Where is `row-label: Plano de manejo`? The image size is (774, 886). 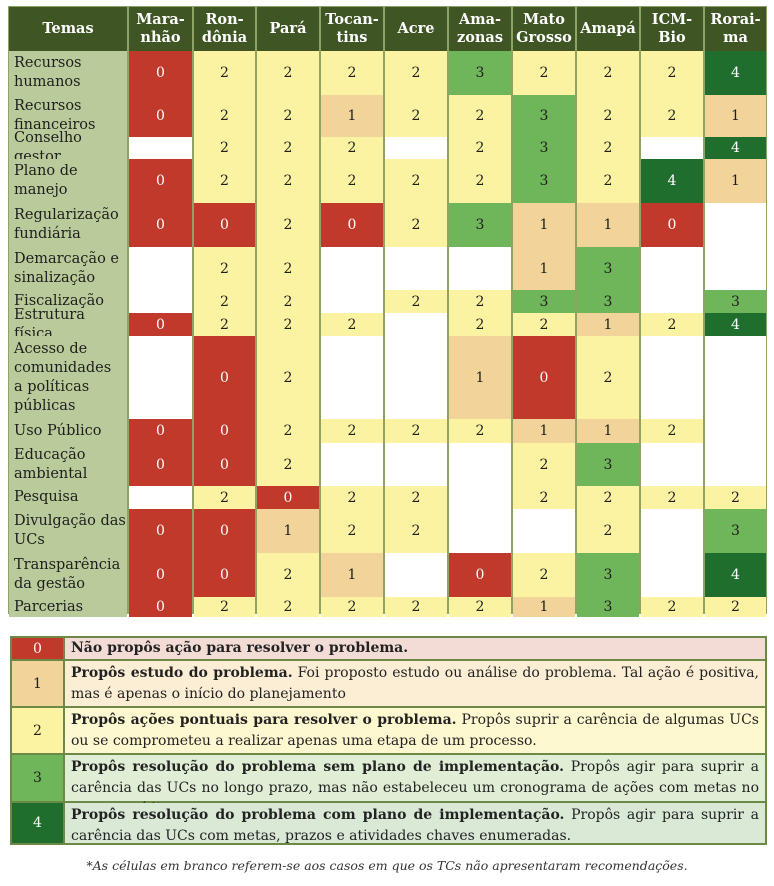 row-label: Plano de manejo is located at coordinates (68, 181).